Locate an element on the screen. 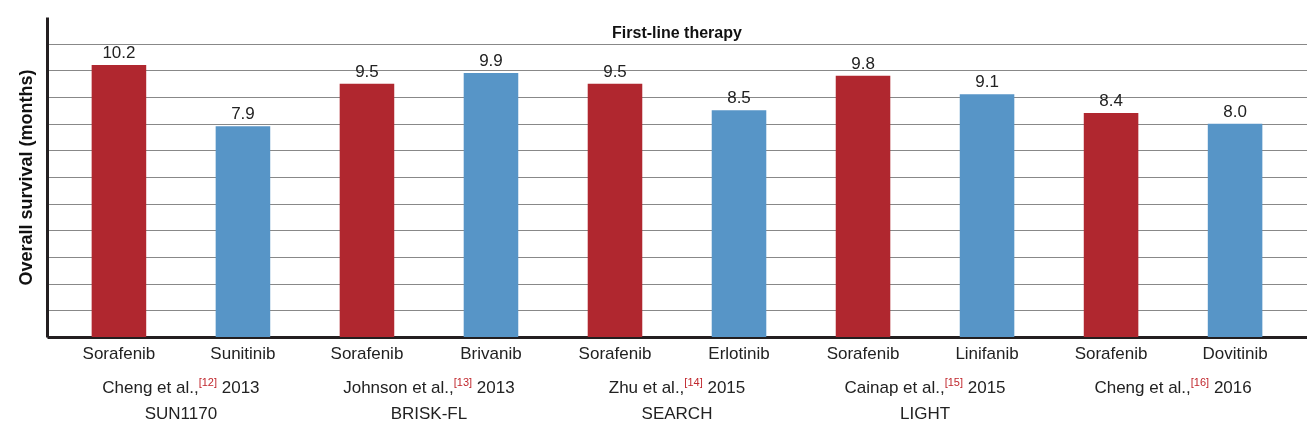  text: Cheng et al.,$^{[16]}$ 2016 is located at coordinates (1173, 387).